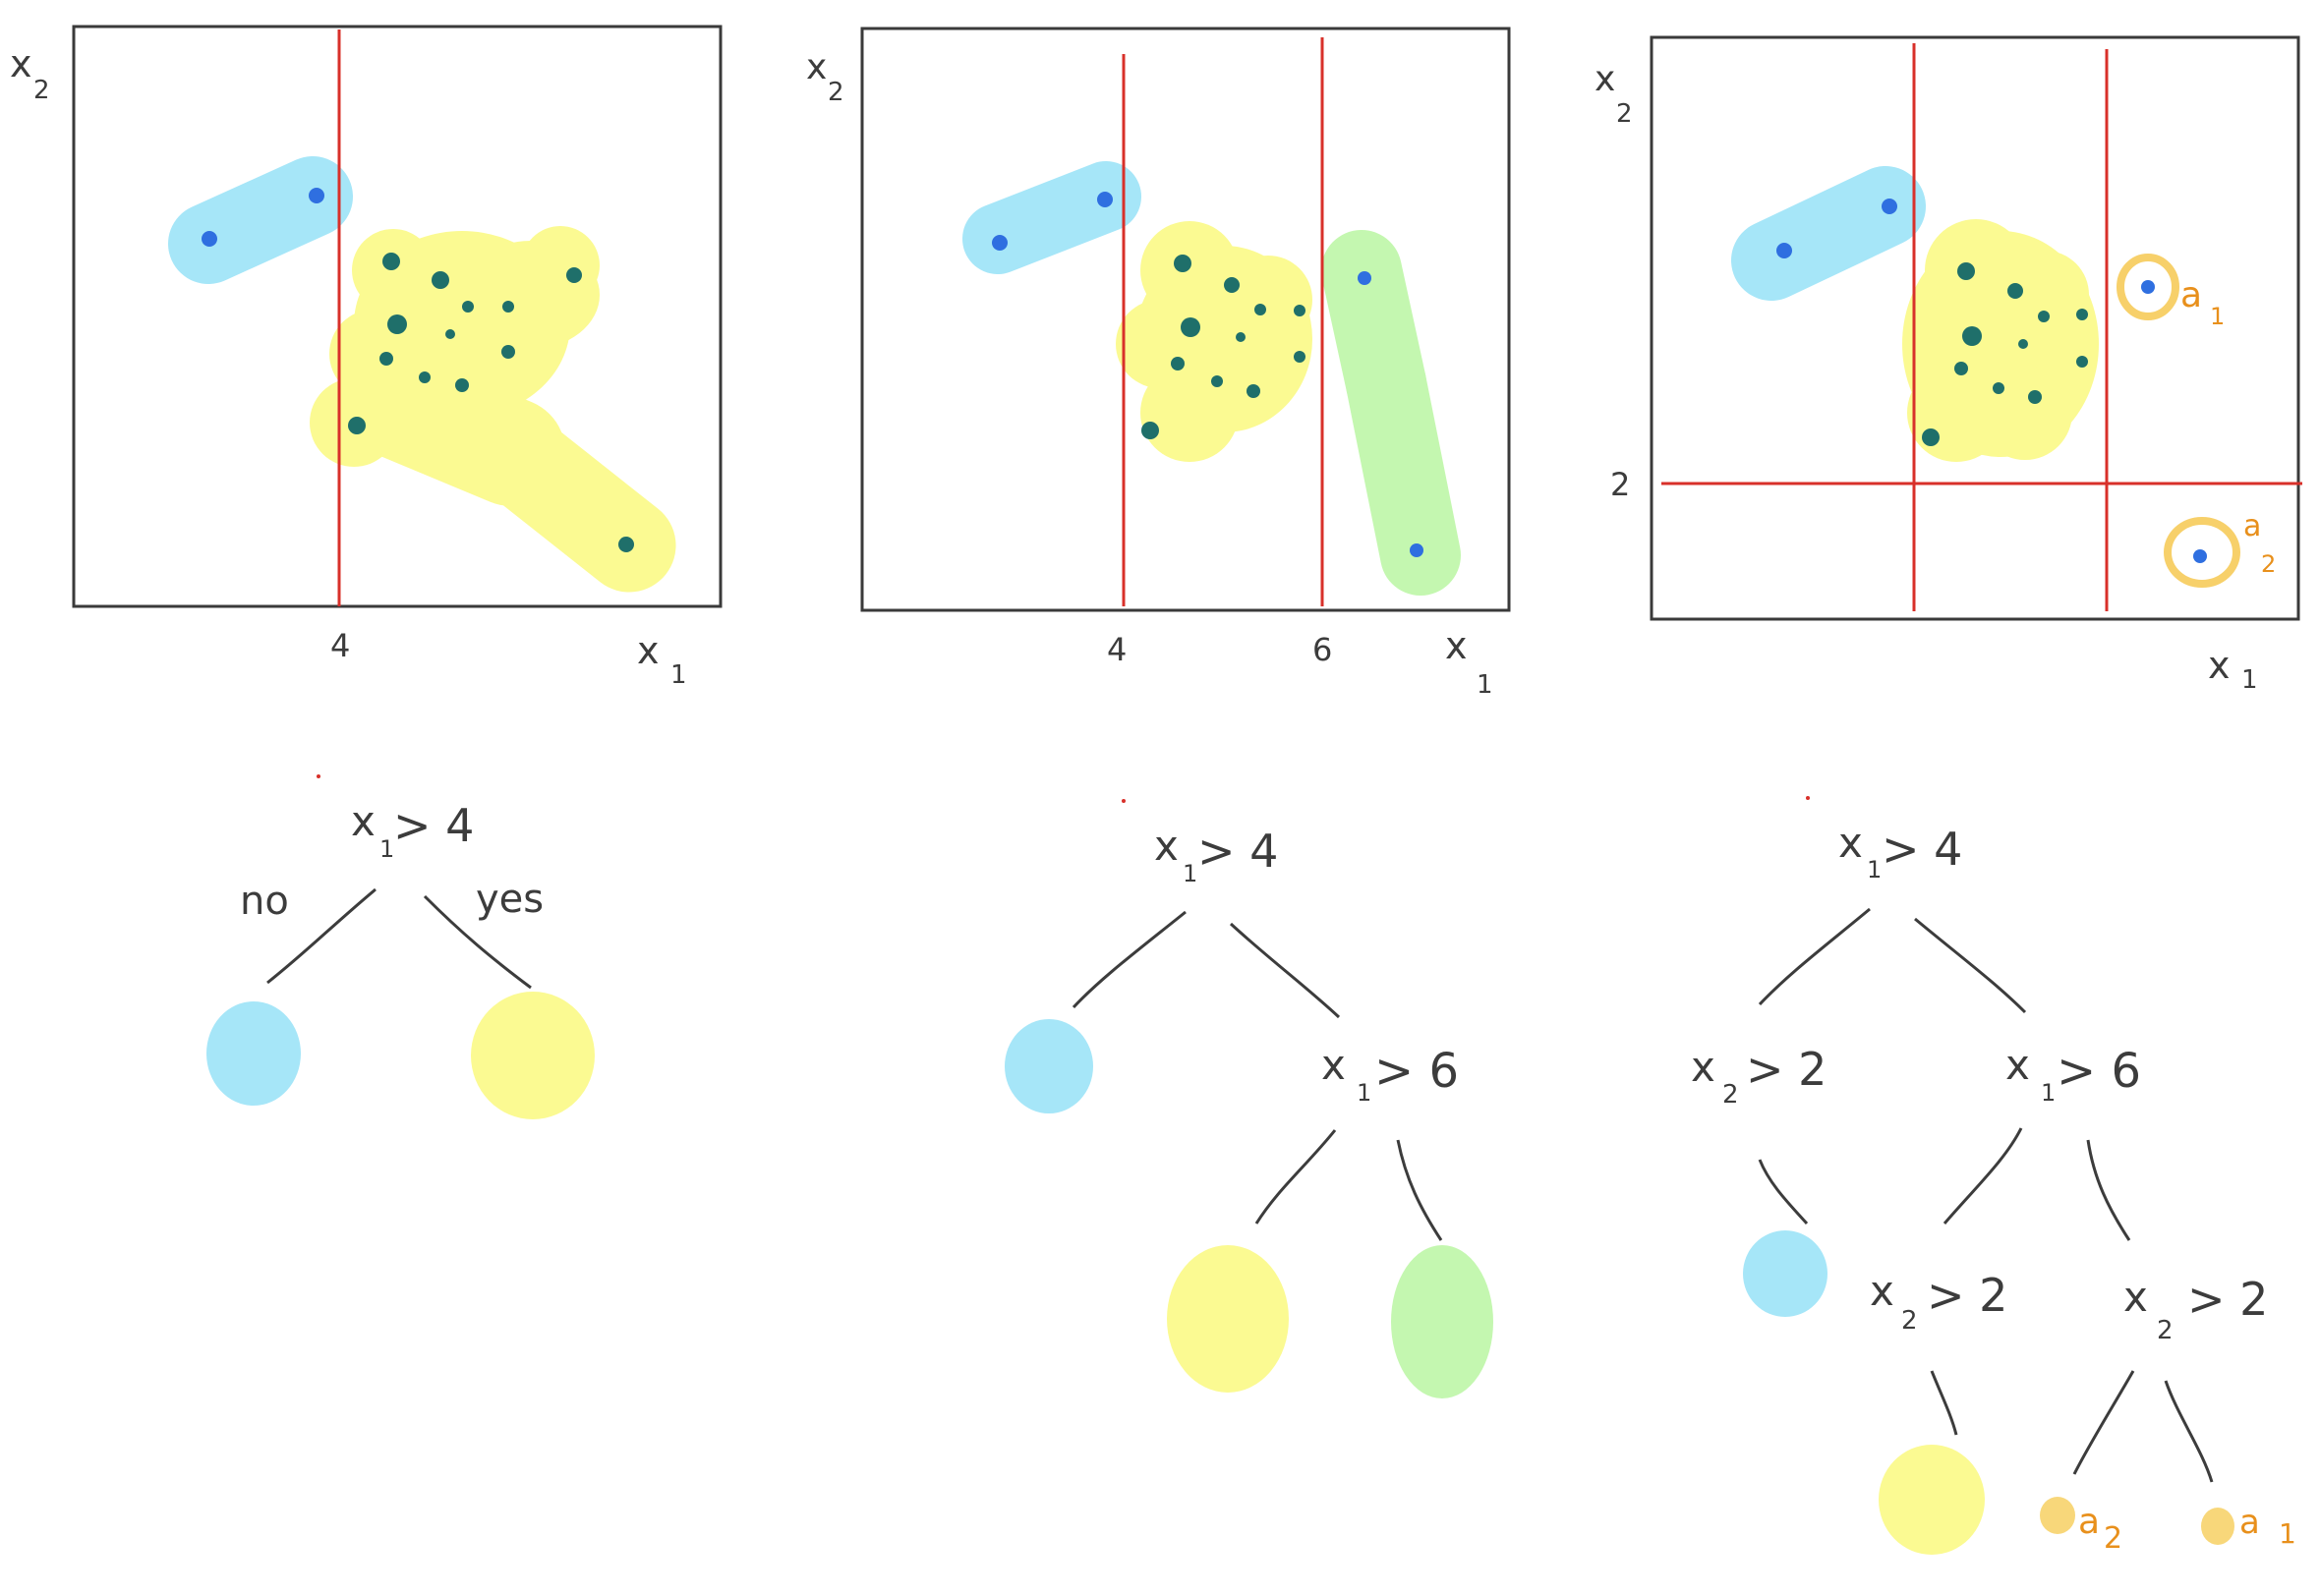  What do you see at coordinates (2217, 1526) in the screenshot?
I see `tree-3-leaf-a1` at bounding box center [2217, 1526].